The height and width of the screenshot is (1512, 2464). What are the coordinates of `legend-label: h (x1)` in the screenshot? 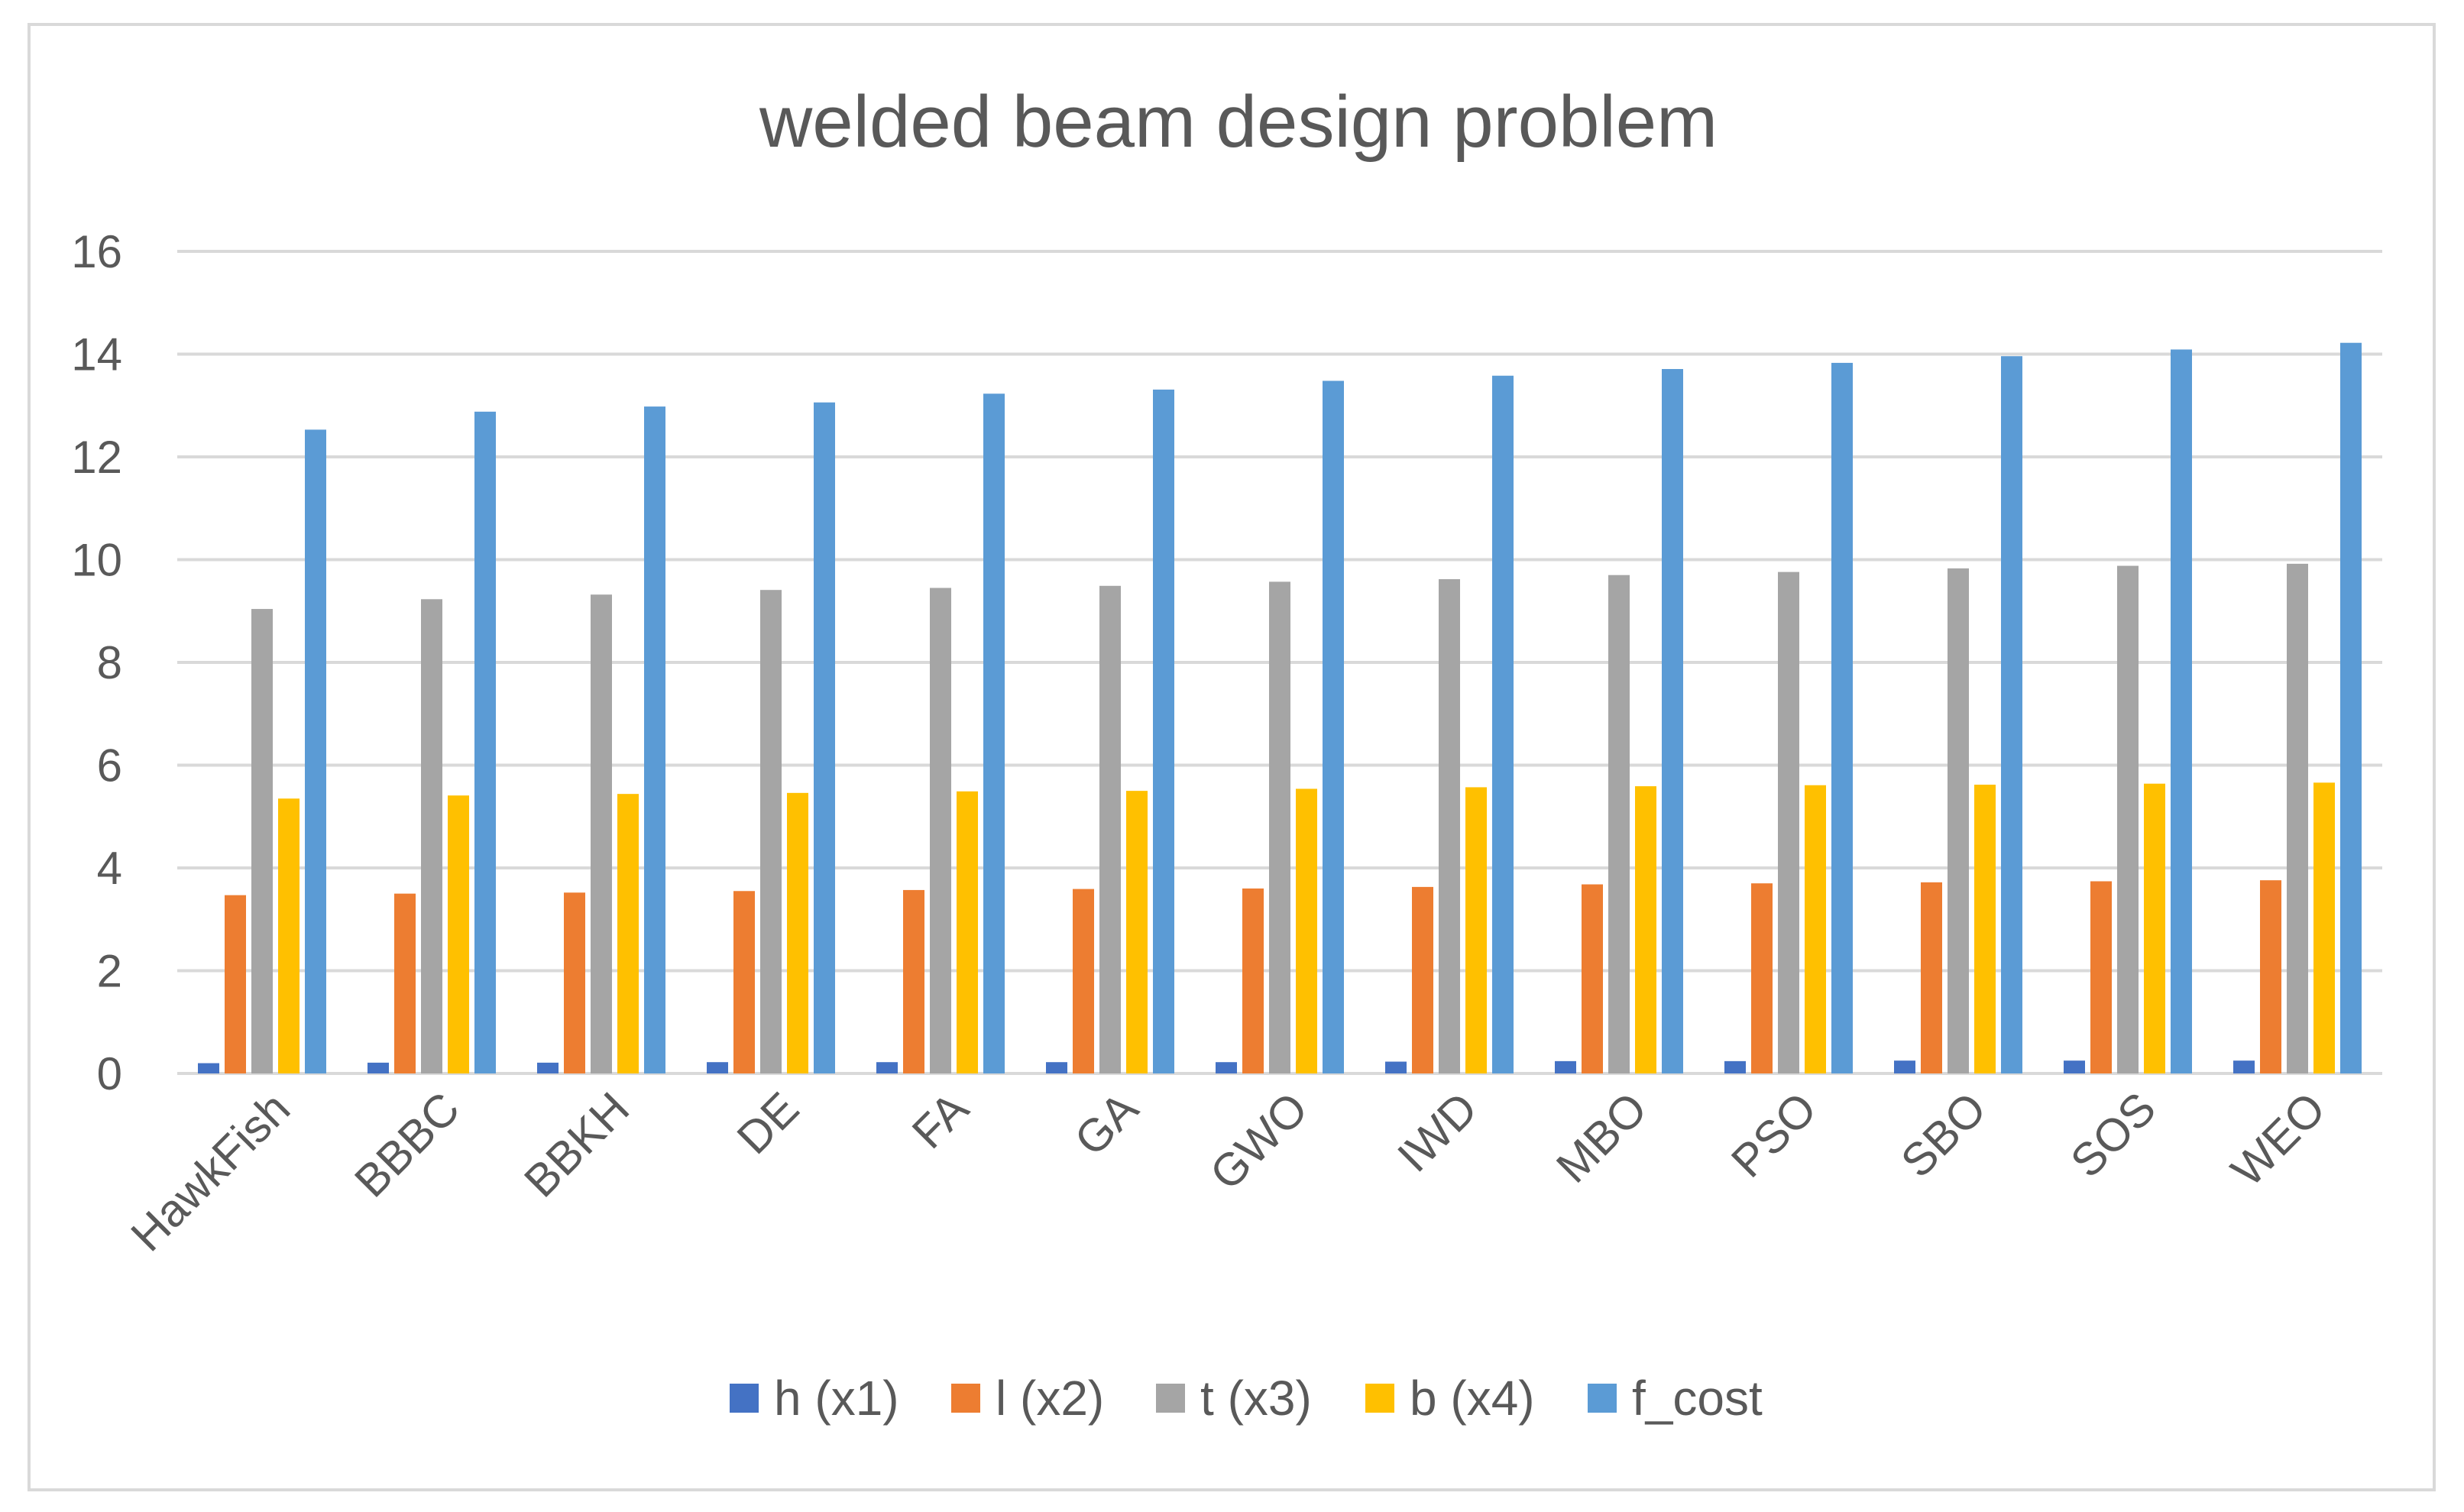 It's located at (836, 1398).